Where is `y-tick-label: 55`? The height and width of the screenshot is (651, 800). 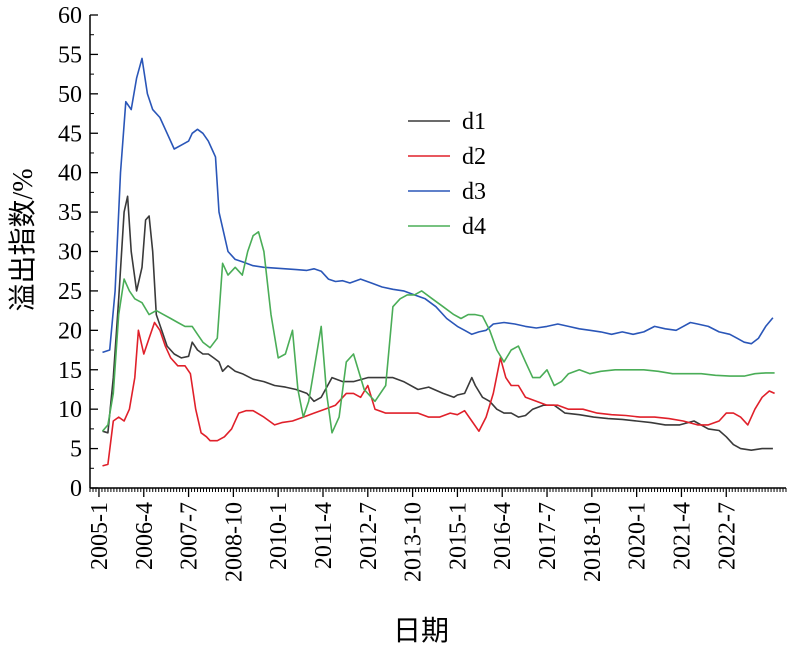 y-tick-label: 55 is located at coordinates (70, 55).